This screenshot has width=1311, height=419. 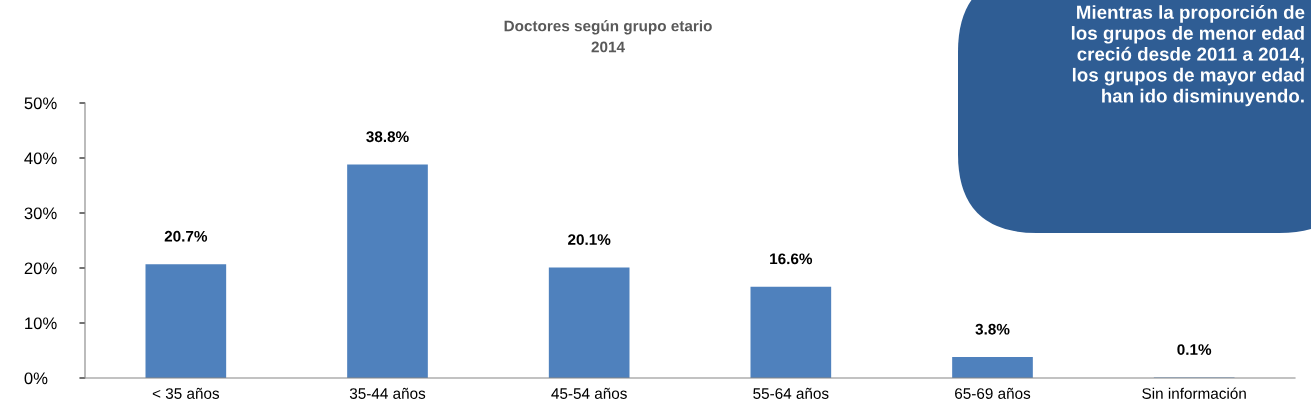 What do you see at coordinates (608, 36) in the screenshot?
I see `chart-title: Doctores según grupo etario 2014` at bounding box center [608, 36].